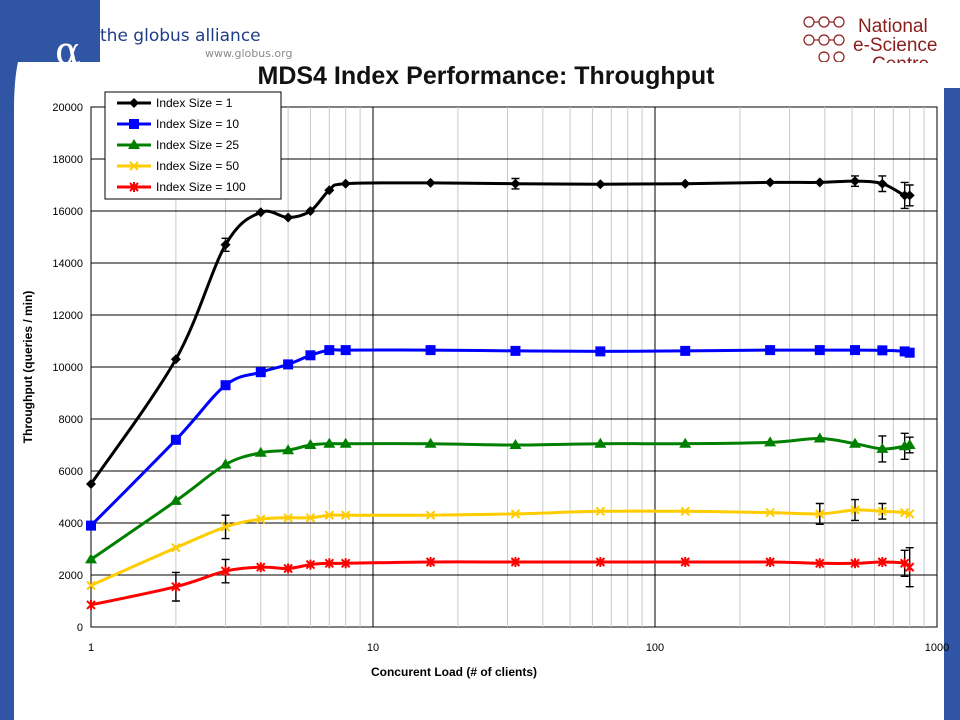 Image resolution: width=960 pixels, height=720 pixels. What do you see at coordinates (197, 145) in the screenshot?
I see `legend-label: Index Size = 25` at bounding box center [197, 145].